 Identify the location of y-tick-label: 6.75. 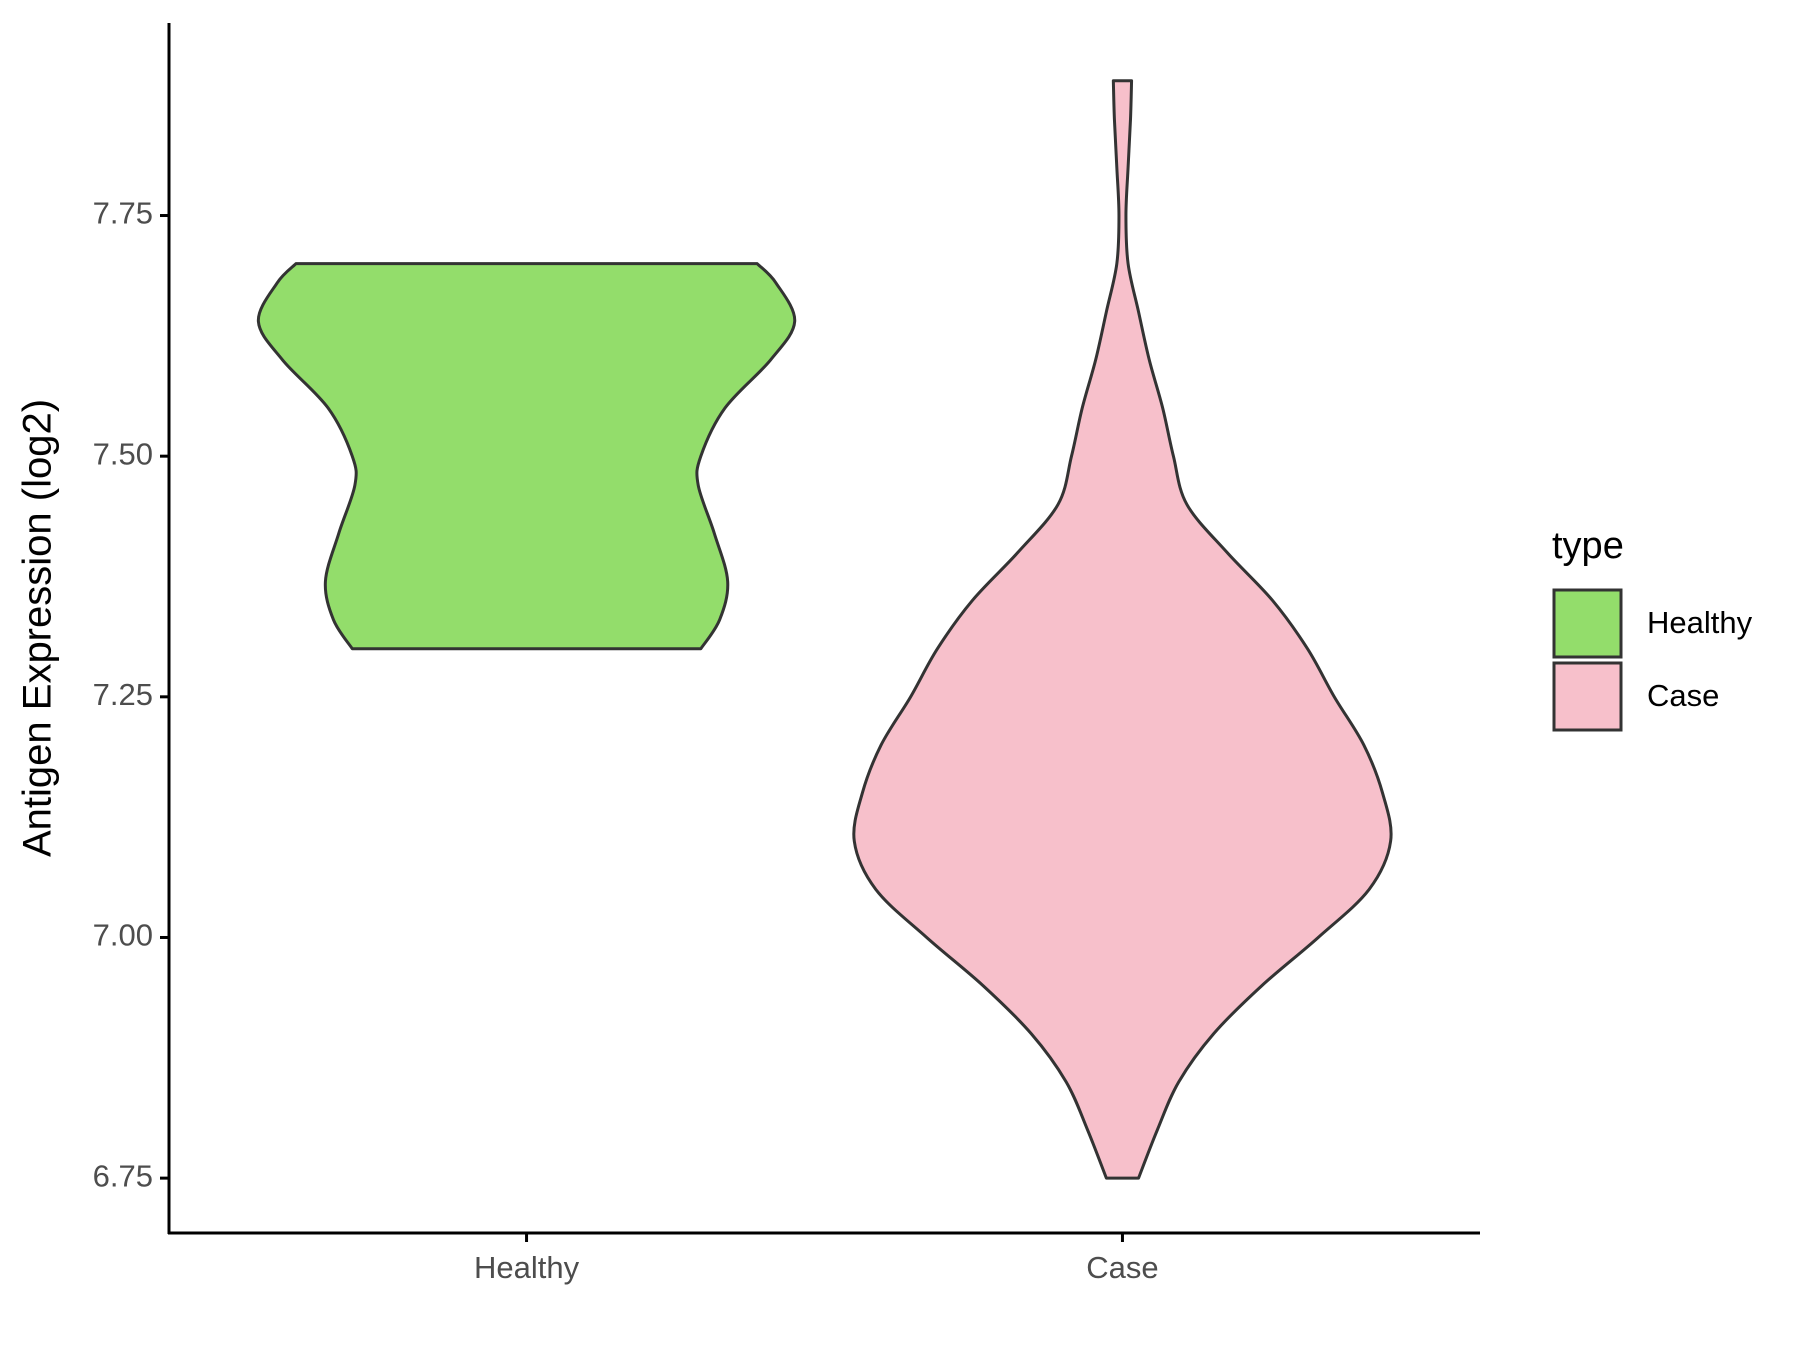
(123, 1175).